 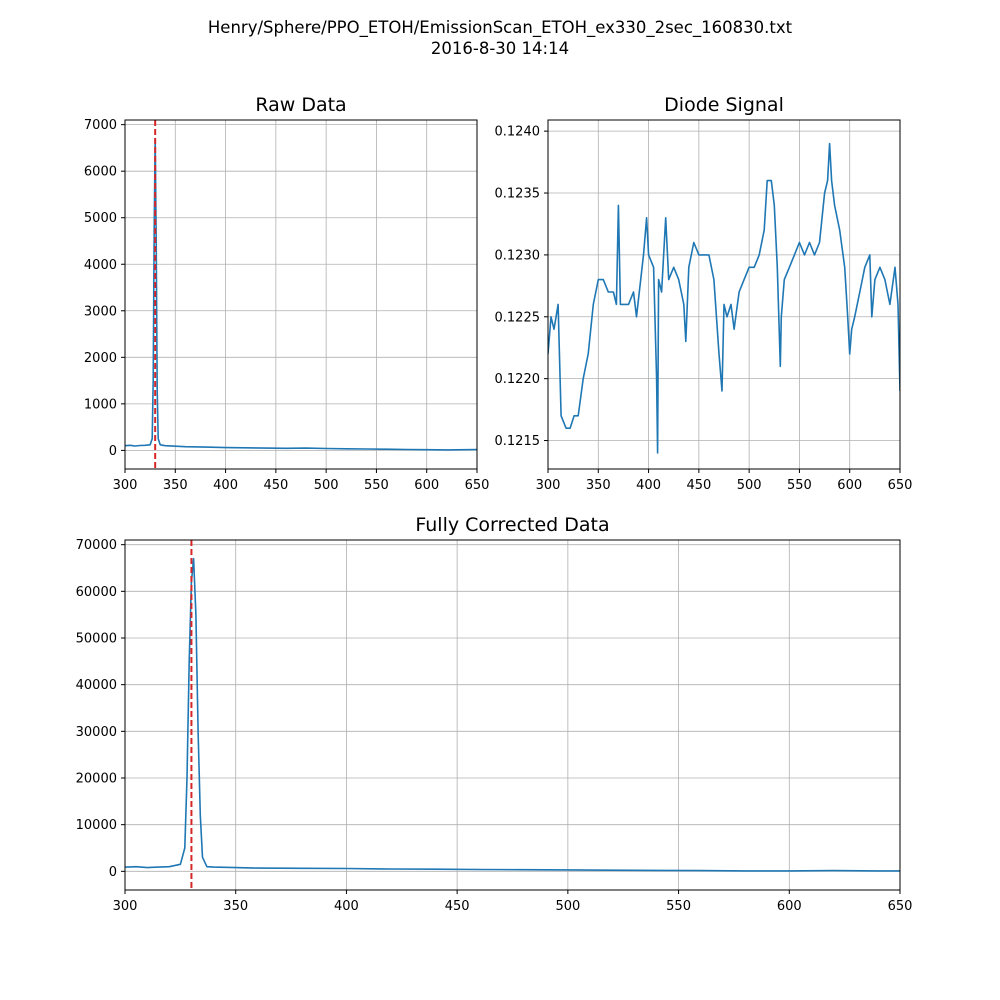 What do you see at coordinates (96, 825) in the screenshot?
I see `corrected-ytick-label: 10000` at bounding box center [96, 825].